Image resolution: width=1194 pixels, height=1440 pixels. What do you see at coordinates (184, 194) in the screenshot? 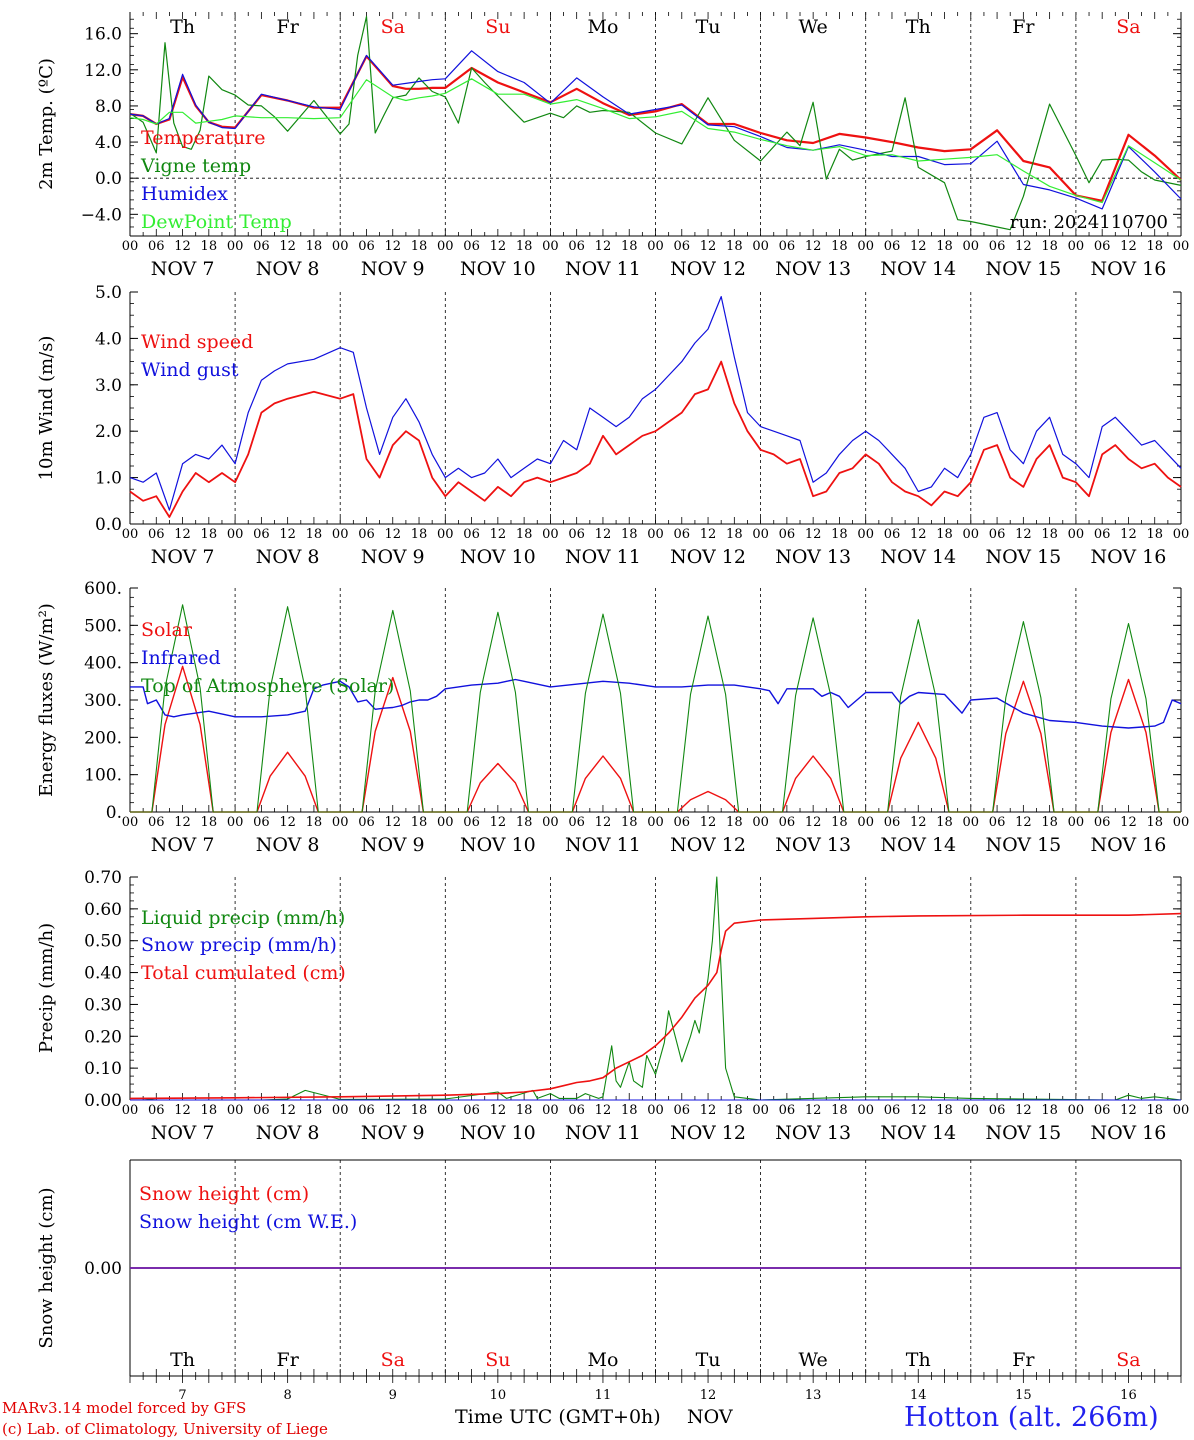
I see `legend-entry: Humidex` at bounding box center [184, 194].